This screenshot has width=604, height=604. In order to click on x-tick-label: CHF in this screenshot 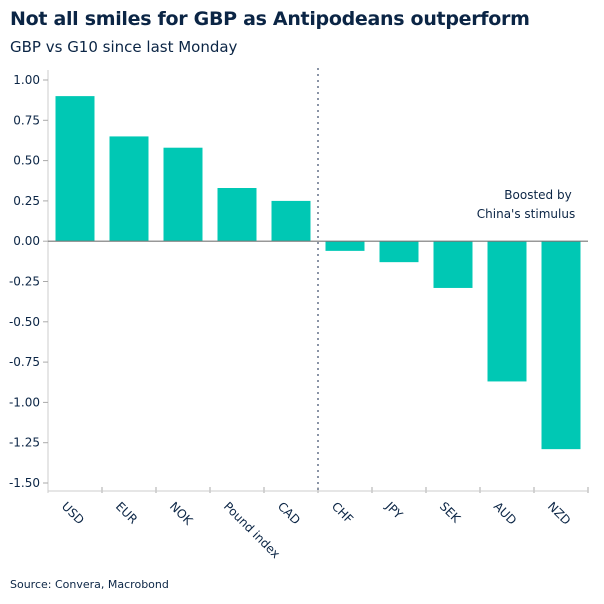, I will do `click(342, 512)`.